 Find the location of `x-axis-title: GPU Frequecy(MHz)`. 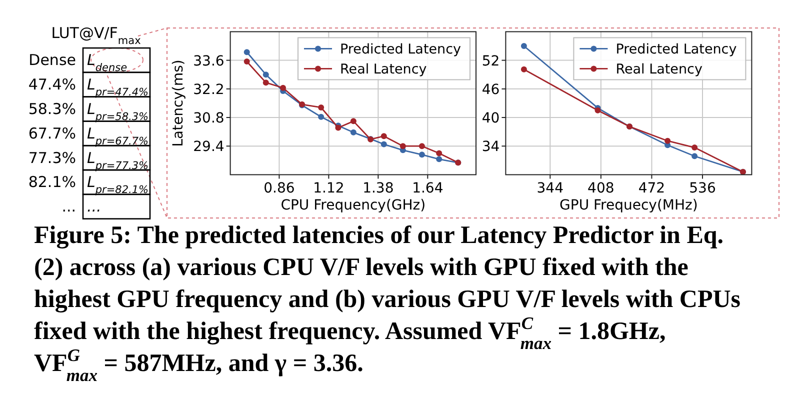

x-axis-title: GPU Frequecy(MHz) is located at coordinates (629, 206).